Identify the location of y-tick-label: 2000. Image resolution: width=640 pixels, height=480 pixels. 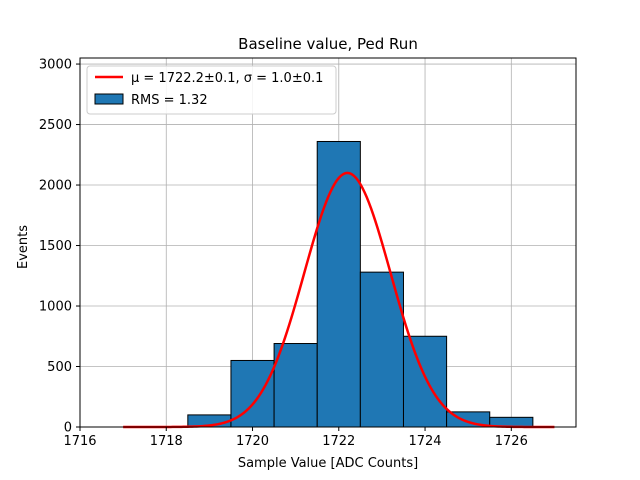
(55, 186).